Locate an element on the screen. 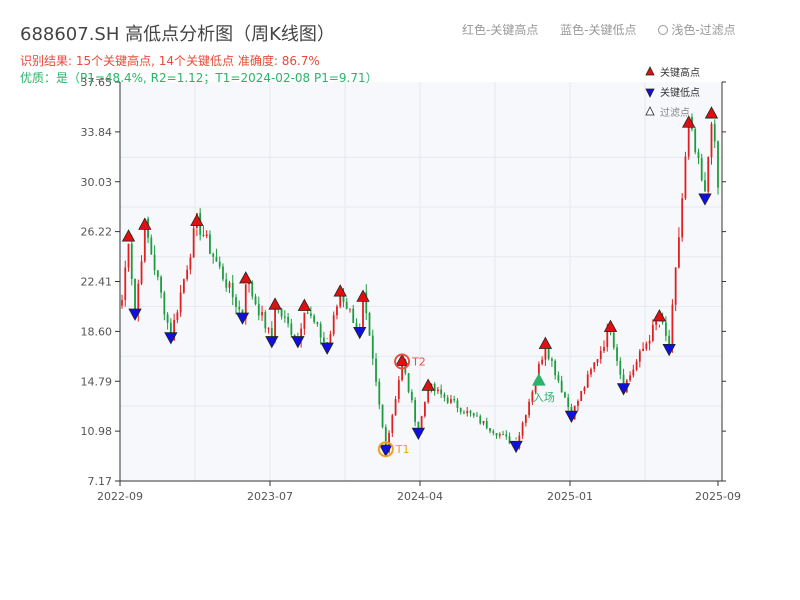 The width and height of the screenshot is (800, 600). legend-light-text: 浅色-过滤点 is located at coordinates (703, 30).